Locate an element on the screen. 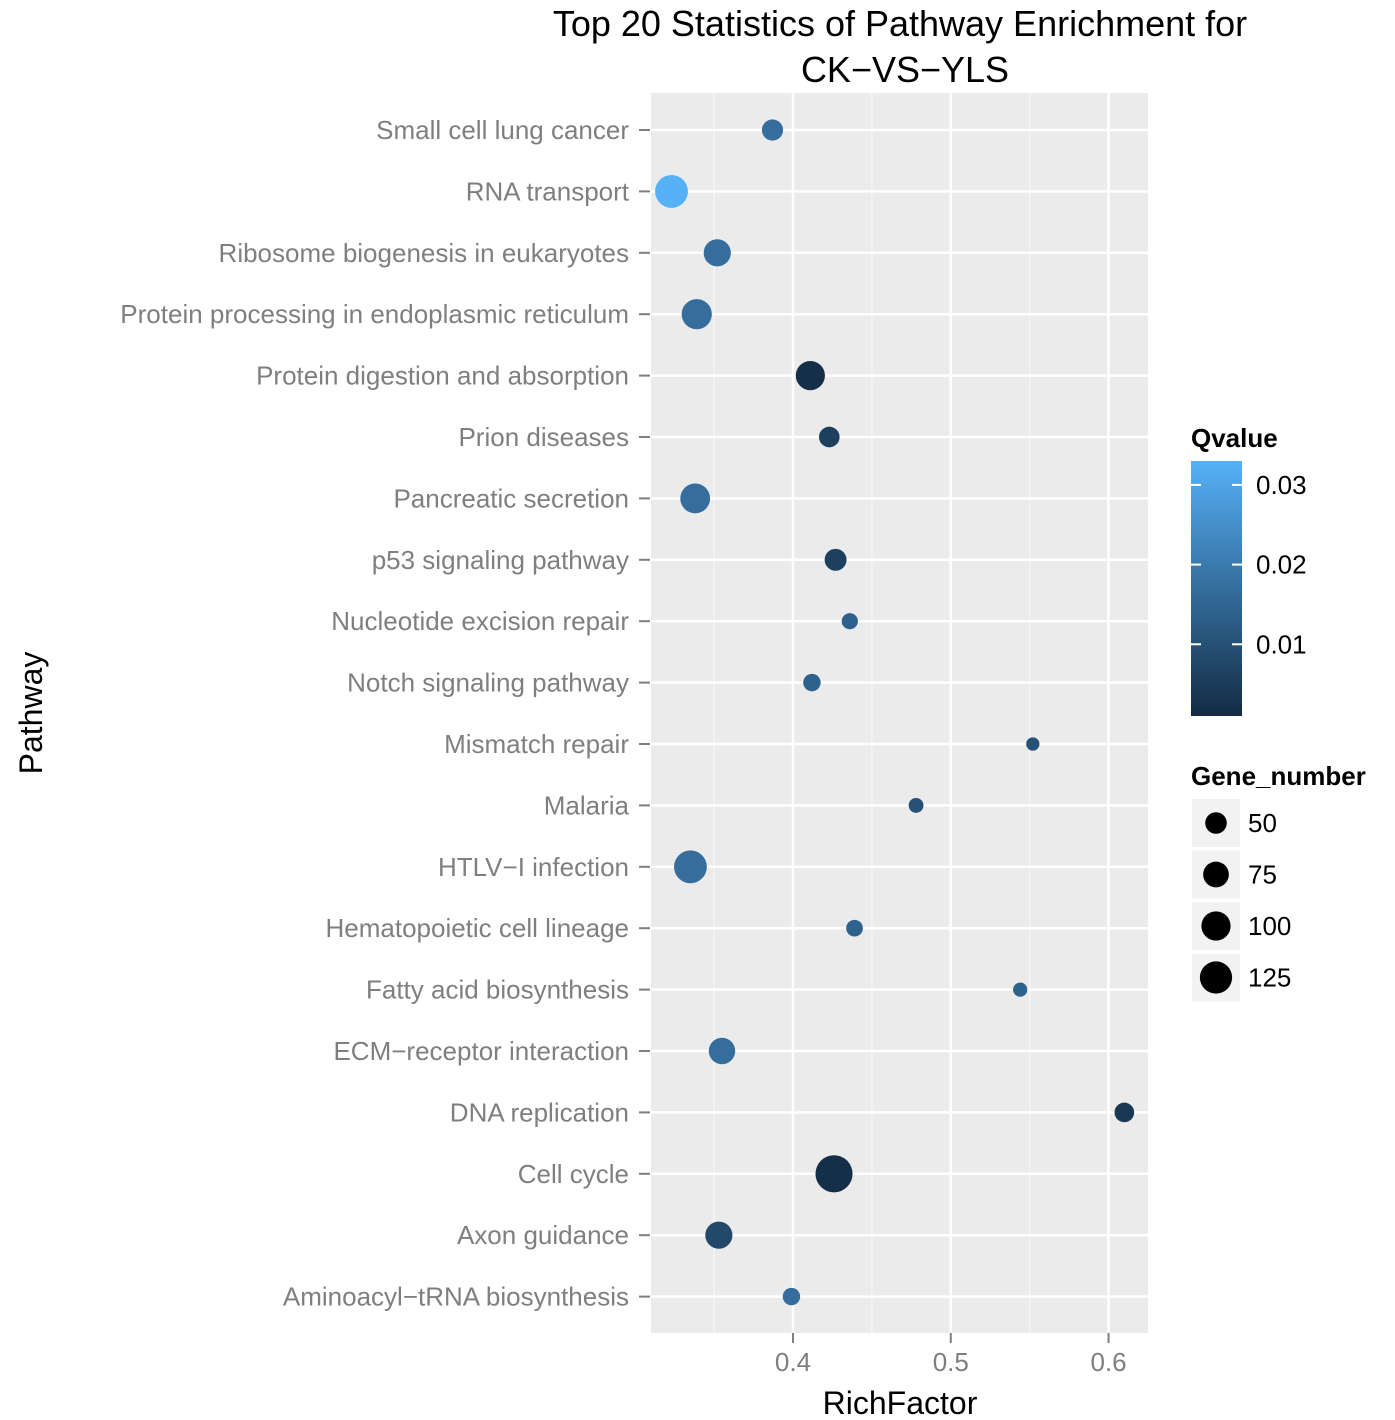  x-axis-ticks: 0.4 0.5 0.6 is located at coordinates (951, 1355).